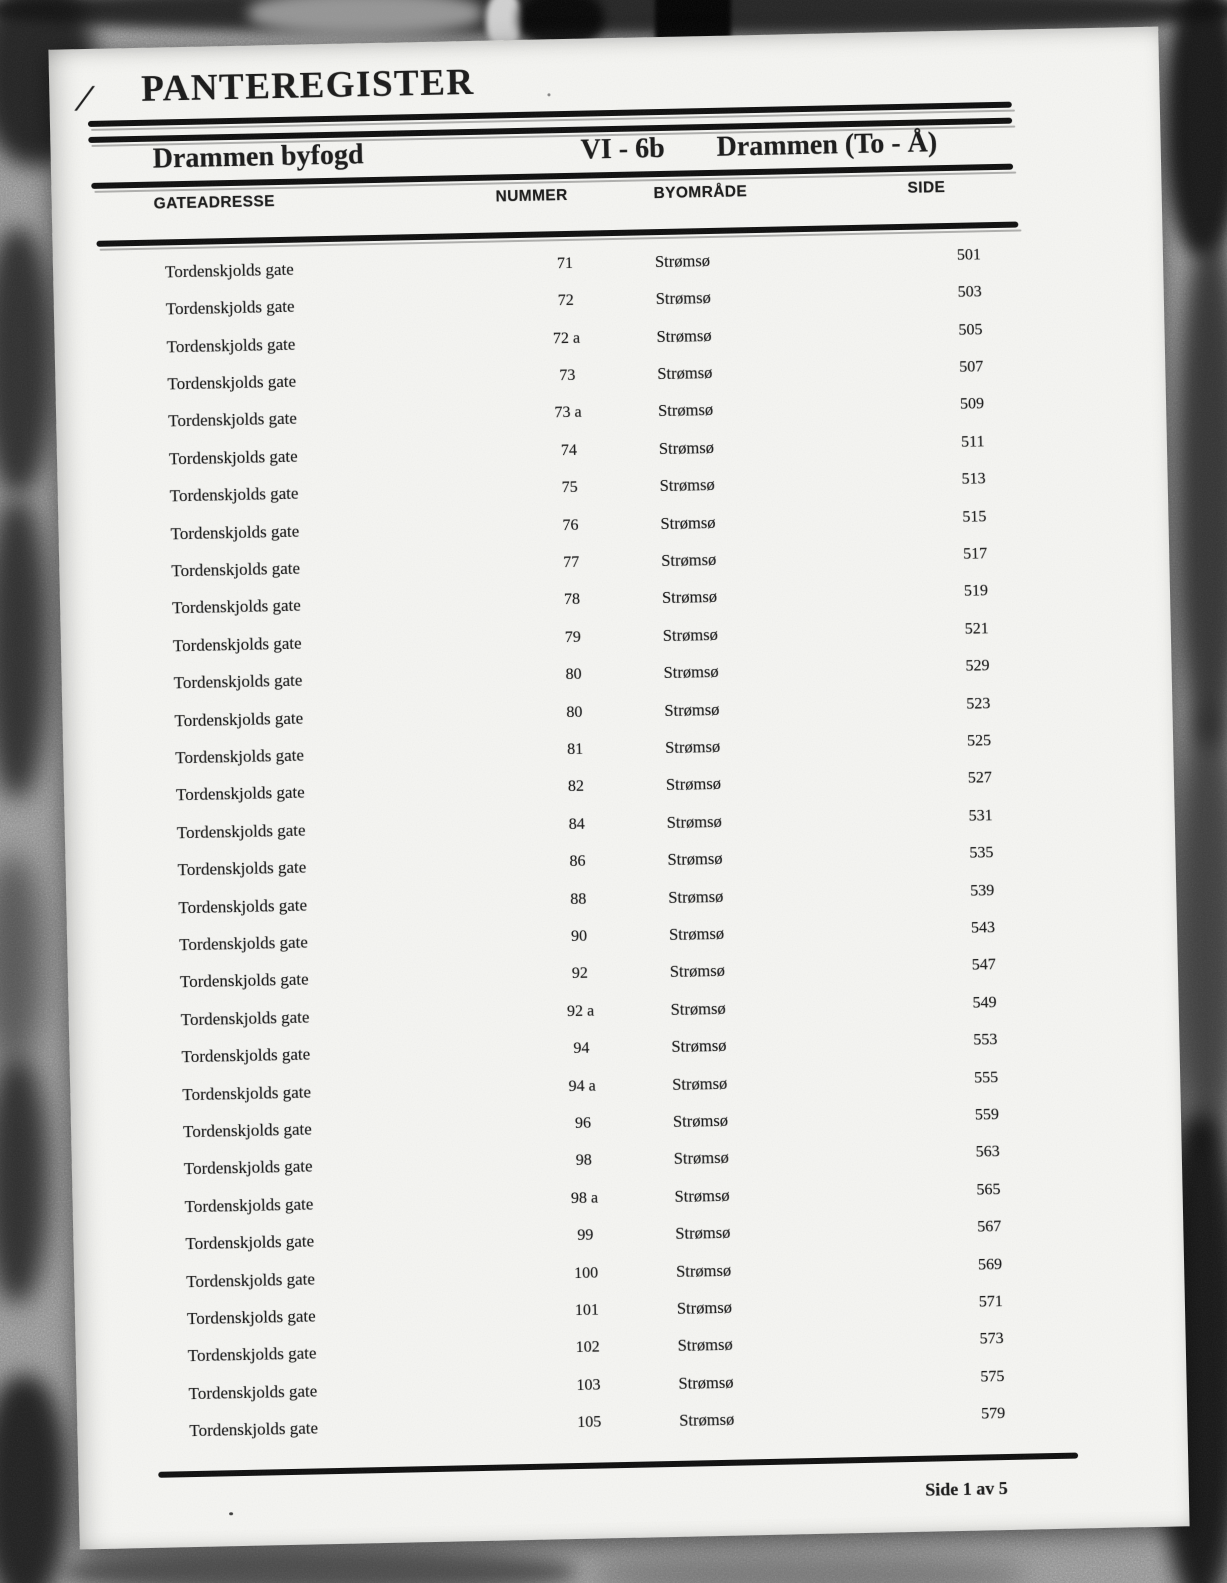 Image resolution: width=1227 pixels, height=1583 pixels. Describe the element at coordinates (983, 928) in the screenshot. I see `cell-page: 543` at that location.